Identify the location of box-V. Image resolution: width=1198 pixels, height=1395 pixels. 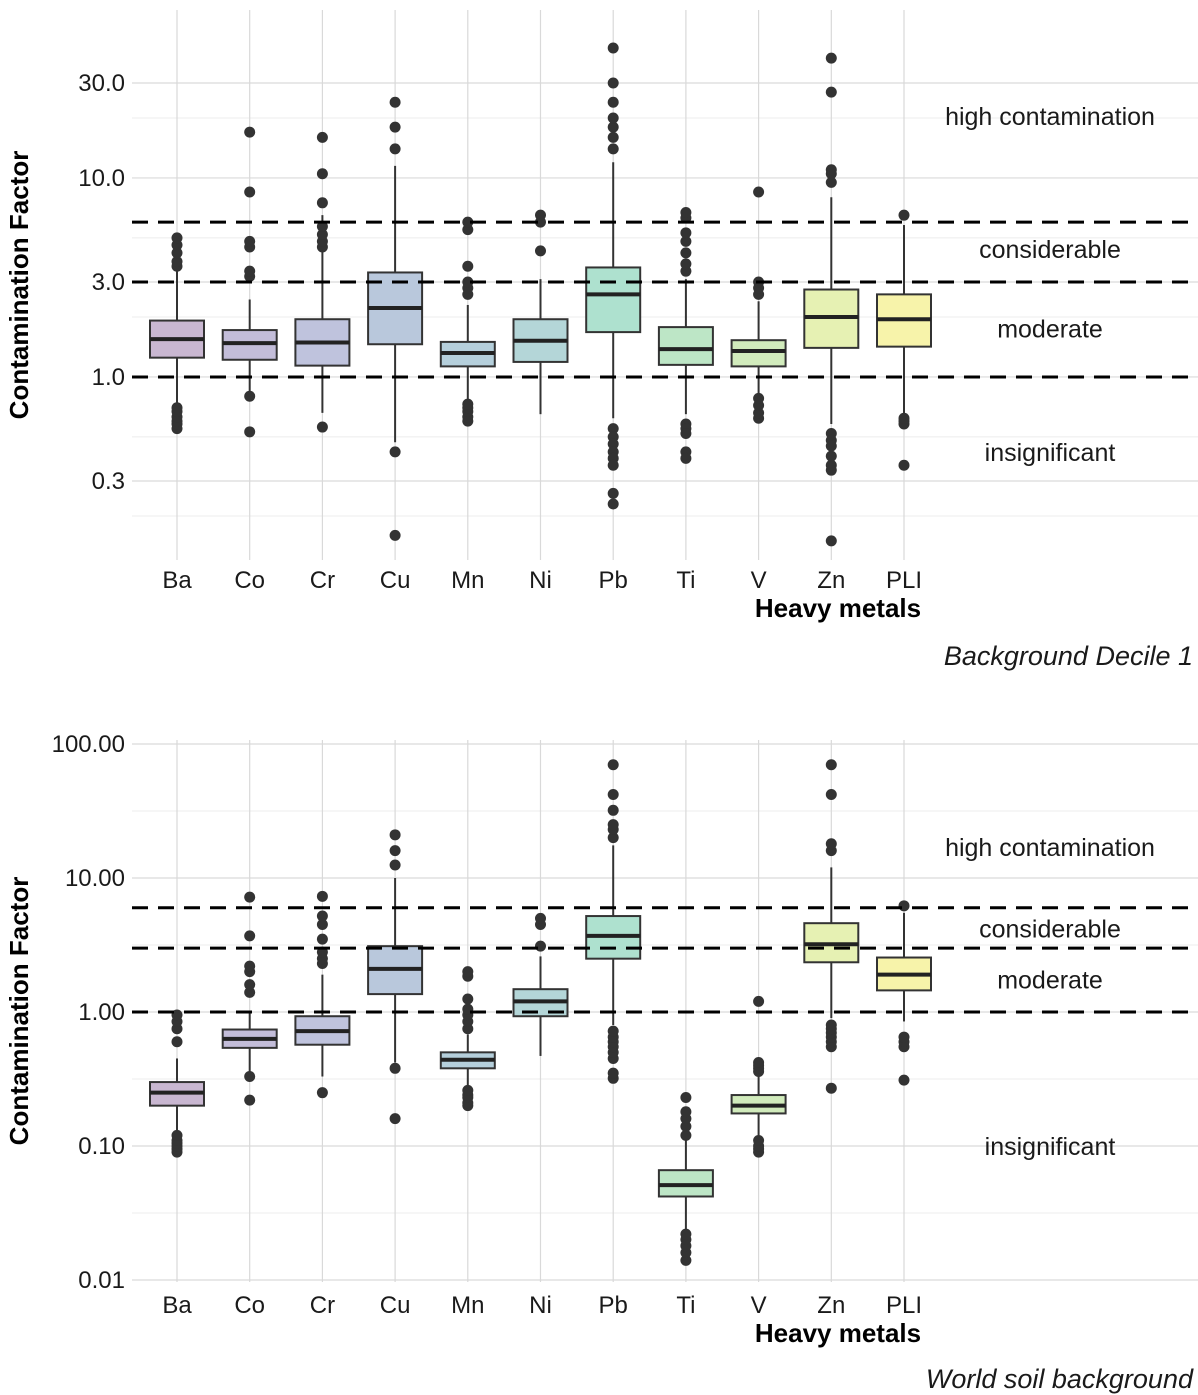
(758, 1076).